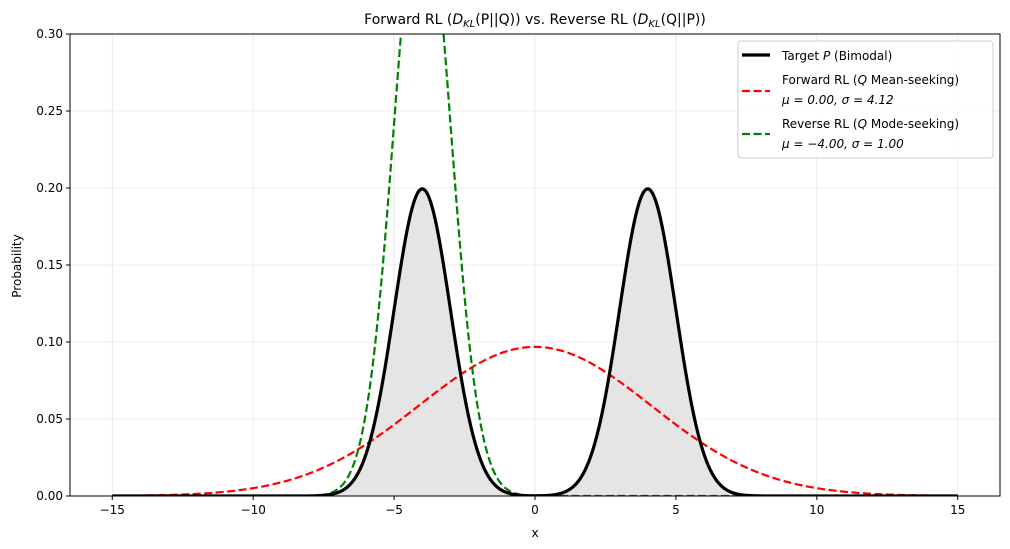 The image size is (1010, 549). I want to click on svg-text: 5, so click(676, 510).